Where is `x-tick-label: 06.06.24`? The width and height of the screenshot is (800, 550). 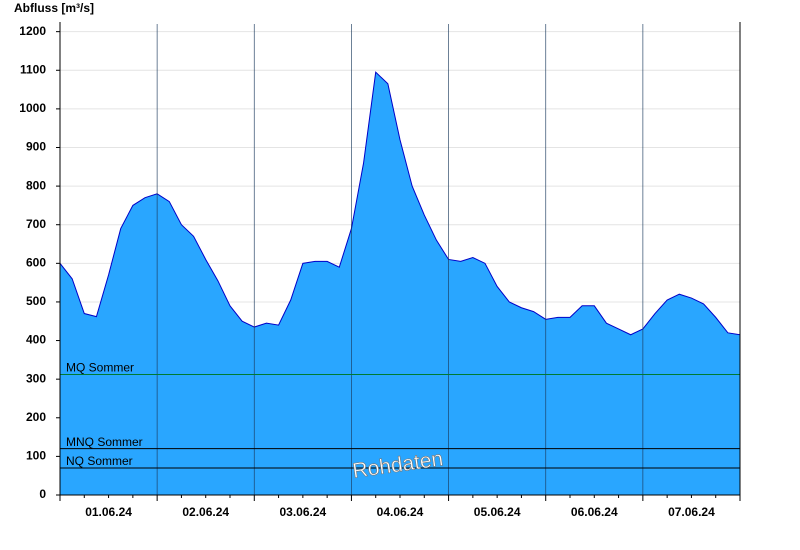
x-tick-label: 06.06.24 is located at coordinates (594, 512).